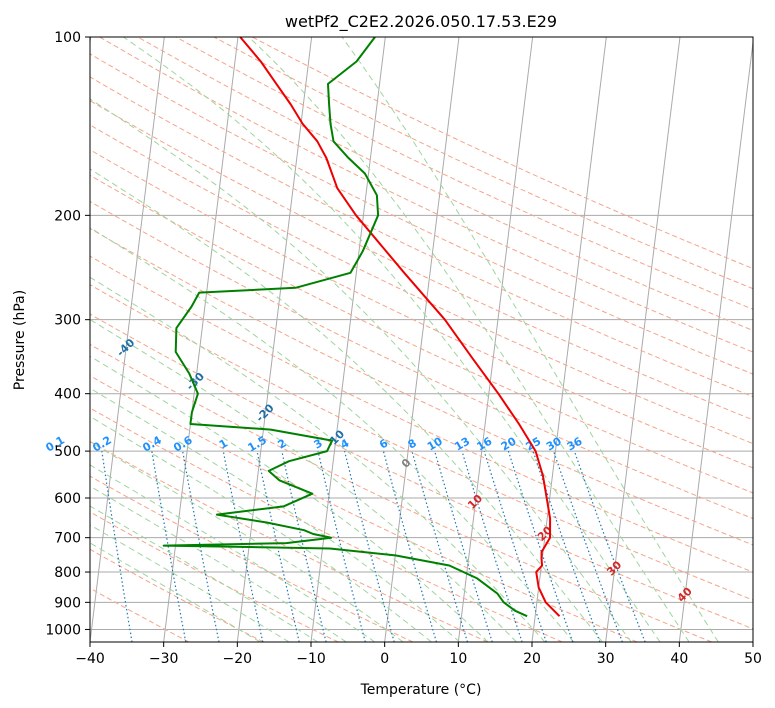 The width and height of the screenshot is (775, 708). I want to click on mixing-ratio-label: 8, so click(412, 444).